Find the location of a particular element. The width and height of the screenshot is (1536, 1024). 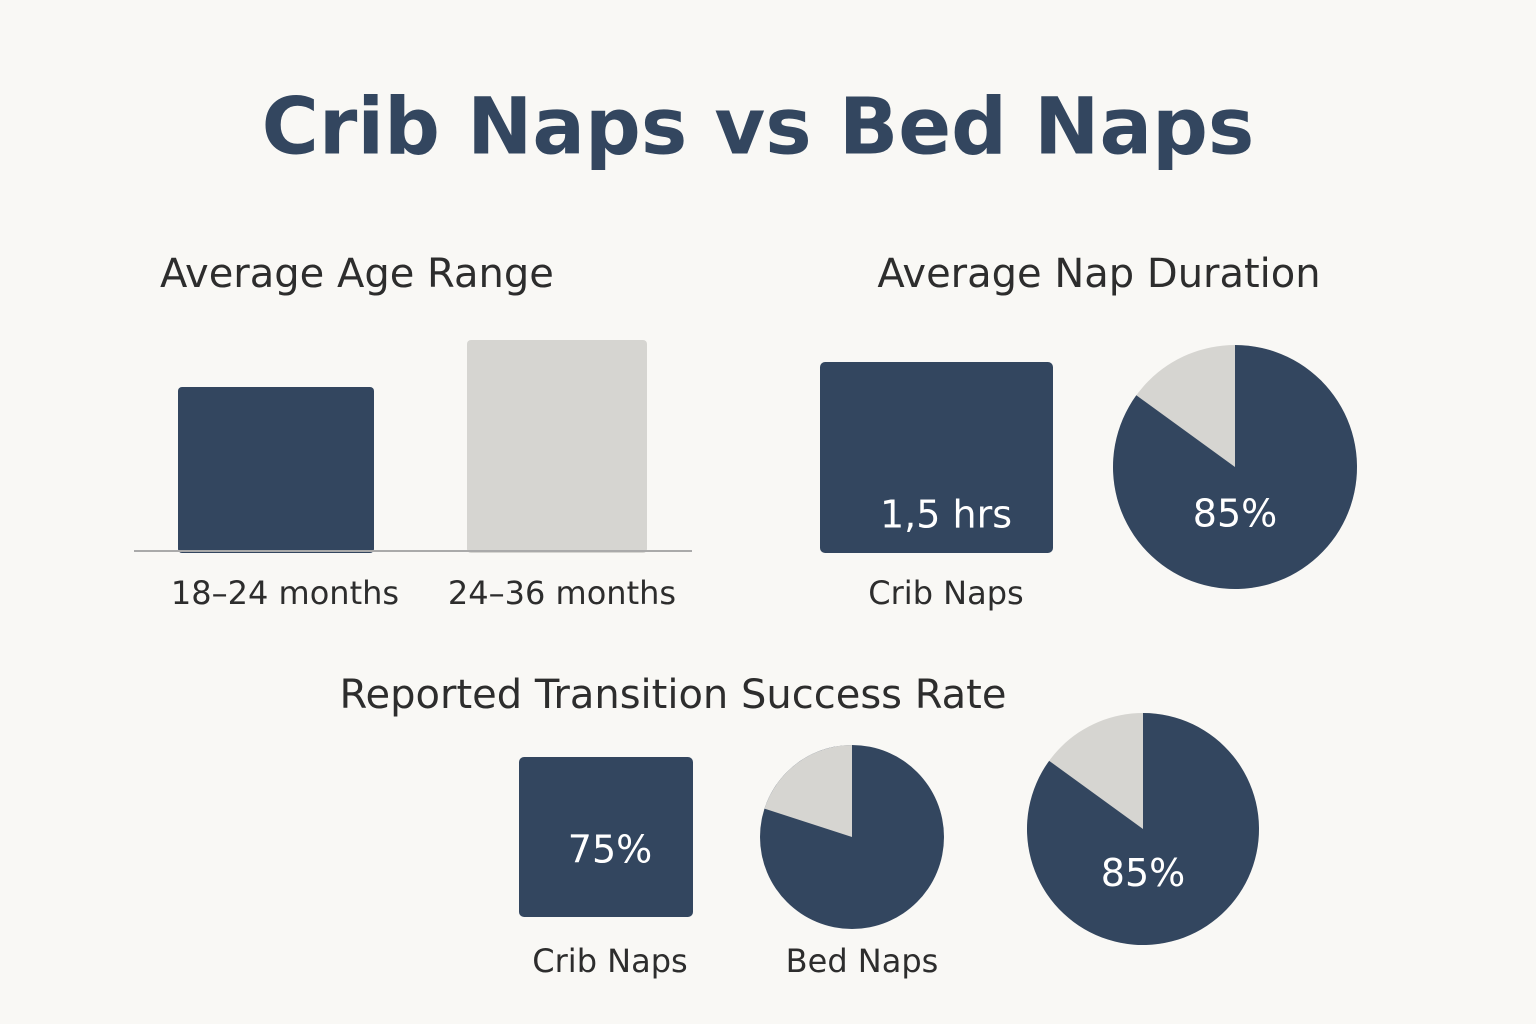

section-title: Reported Transition Success Rate is located at coordinates (673, 695).